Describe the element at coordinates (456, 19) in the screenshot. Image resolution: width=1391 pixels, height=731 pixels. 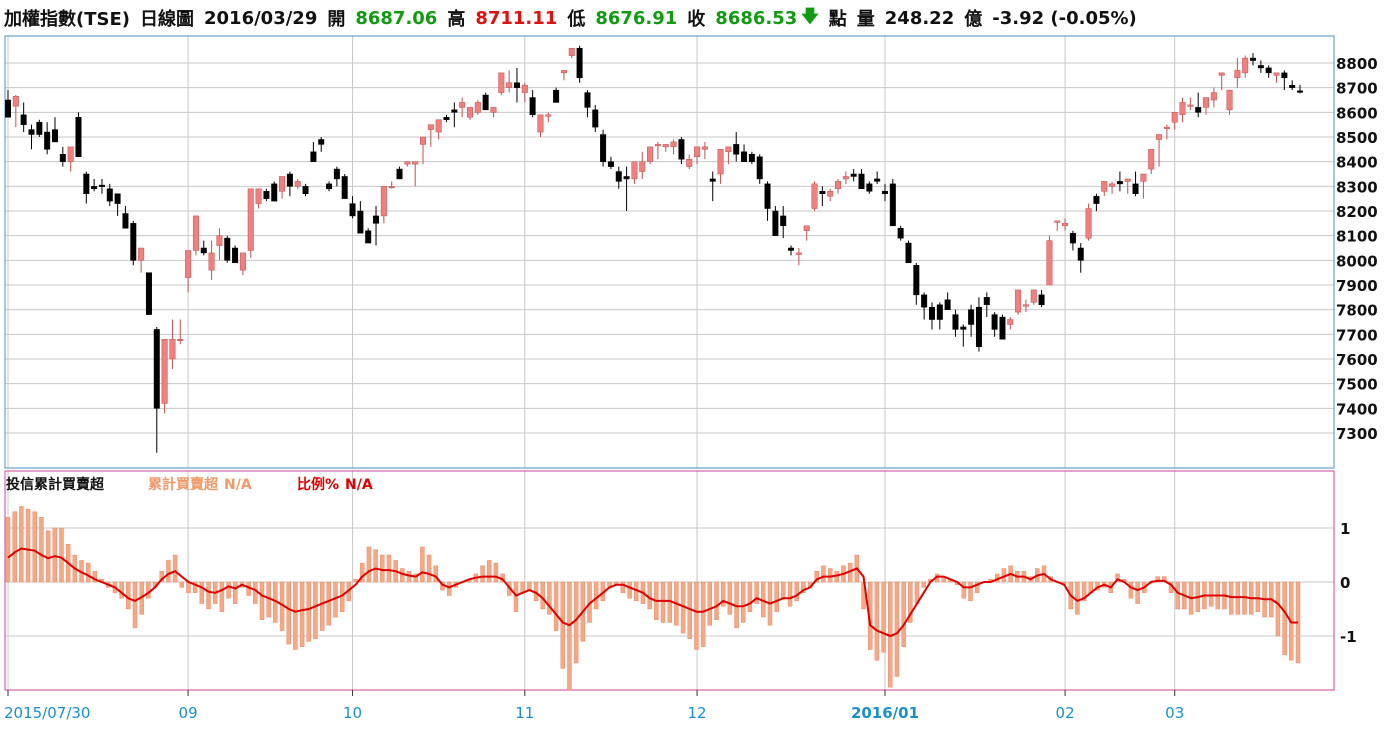
I see `high-label: 高` at that location.